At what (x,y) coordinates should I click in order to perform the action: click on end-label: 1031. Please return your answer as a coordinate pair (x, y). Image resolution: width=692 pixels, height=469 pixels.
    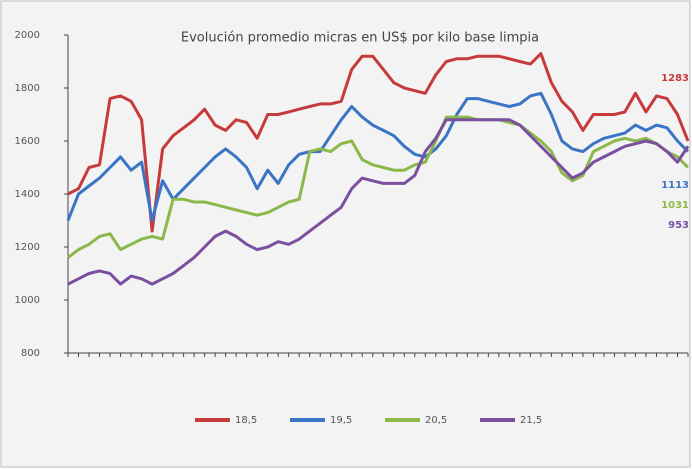
    Looking at the image, I should click on (675, 205).